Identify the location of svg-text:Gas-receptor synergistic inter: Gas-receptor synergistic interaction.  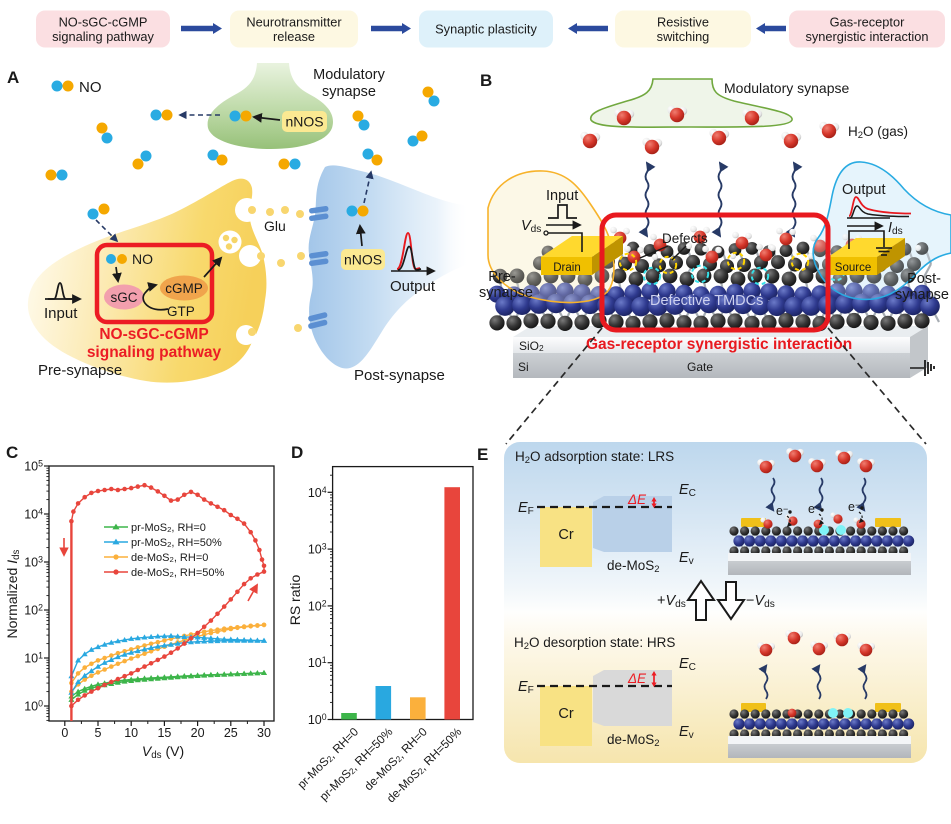
(719, 344).